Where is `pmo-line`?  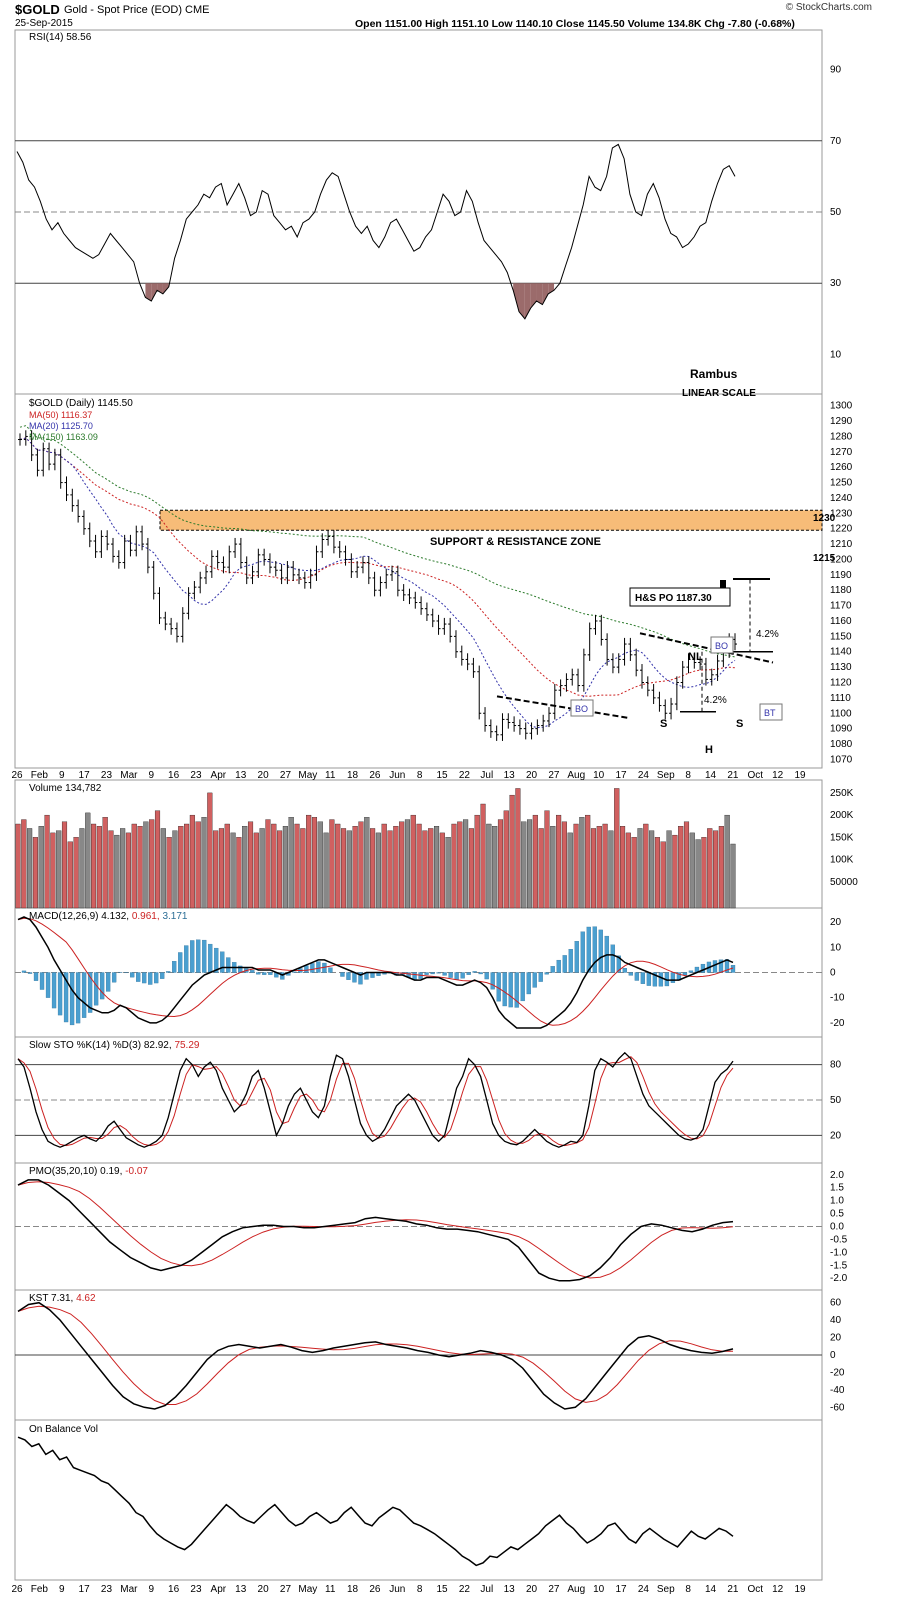 pmo-line is located at coordinates (375, 1230).